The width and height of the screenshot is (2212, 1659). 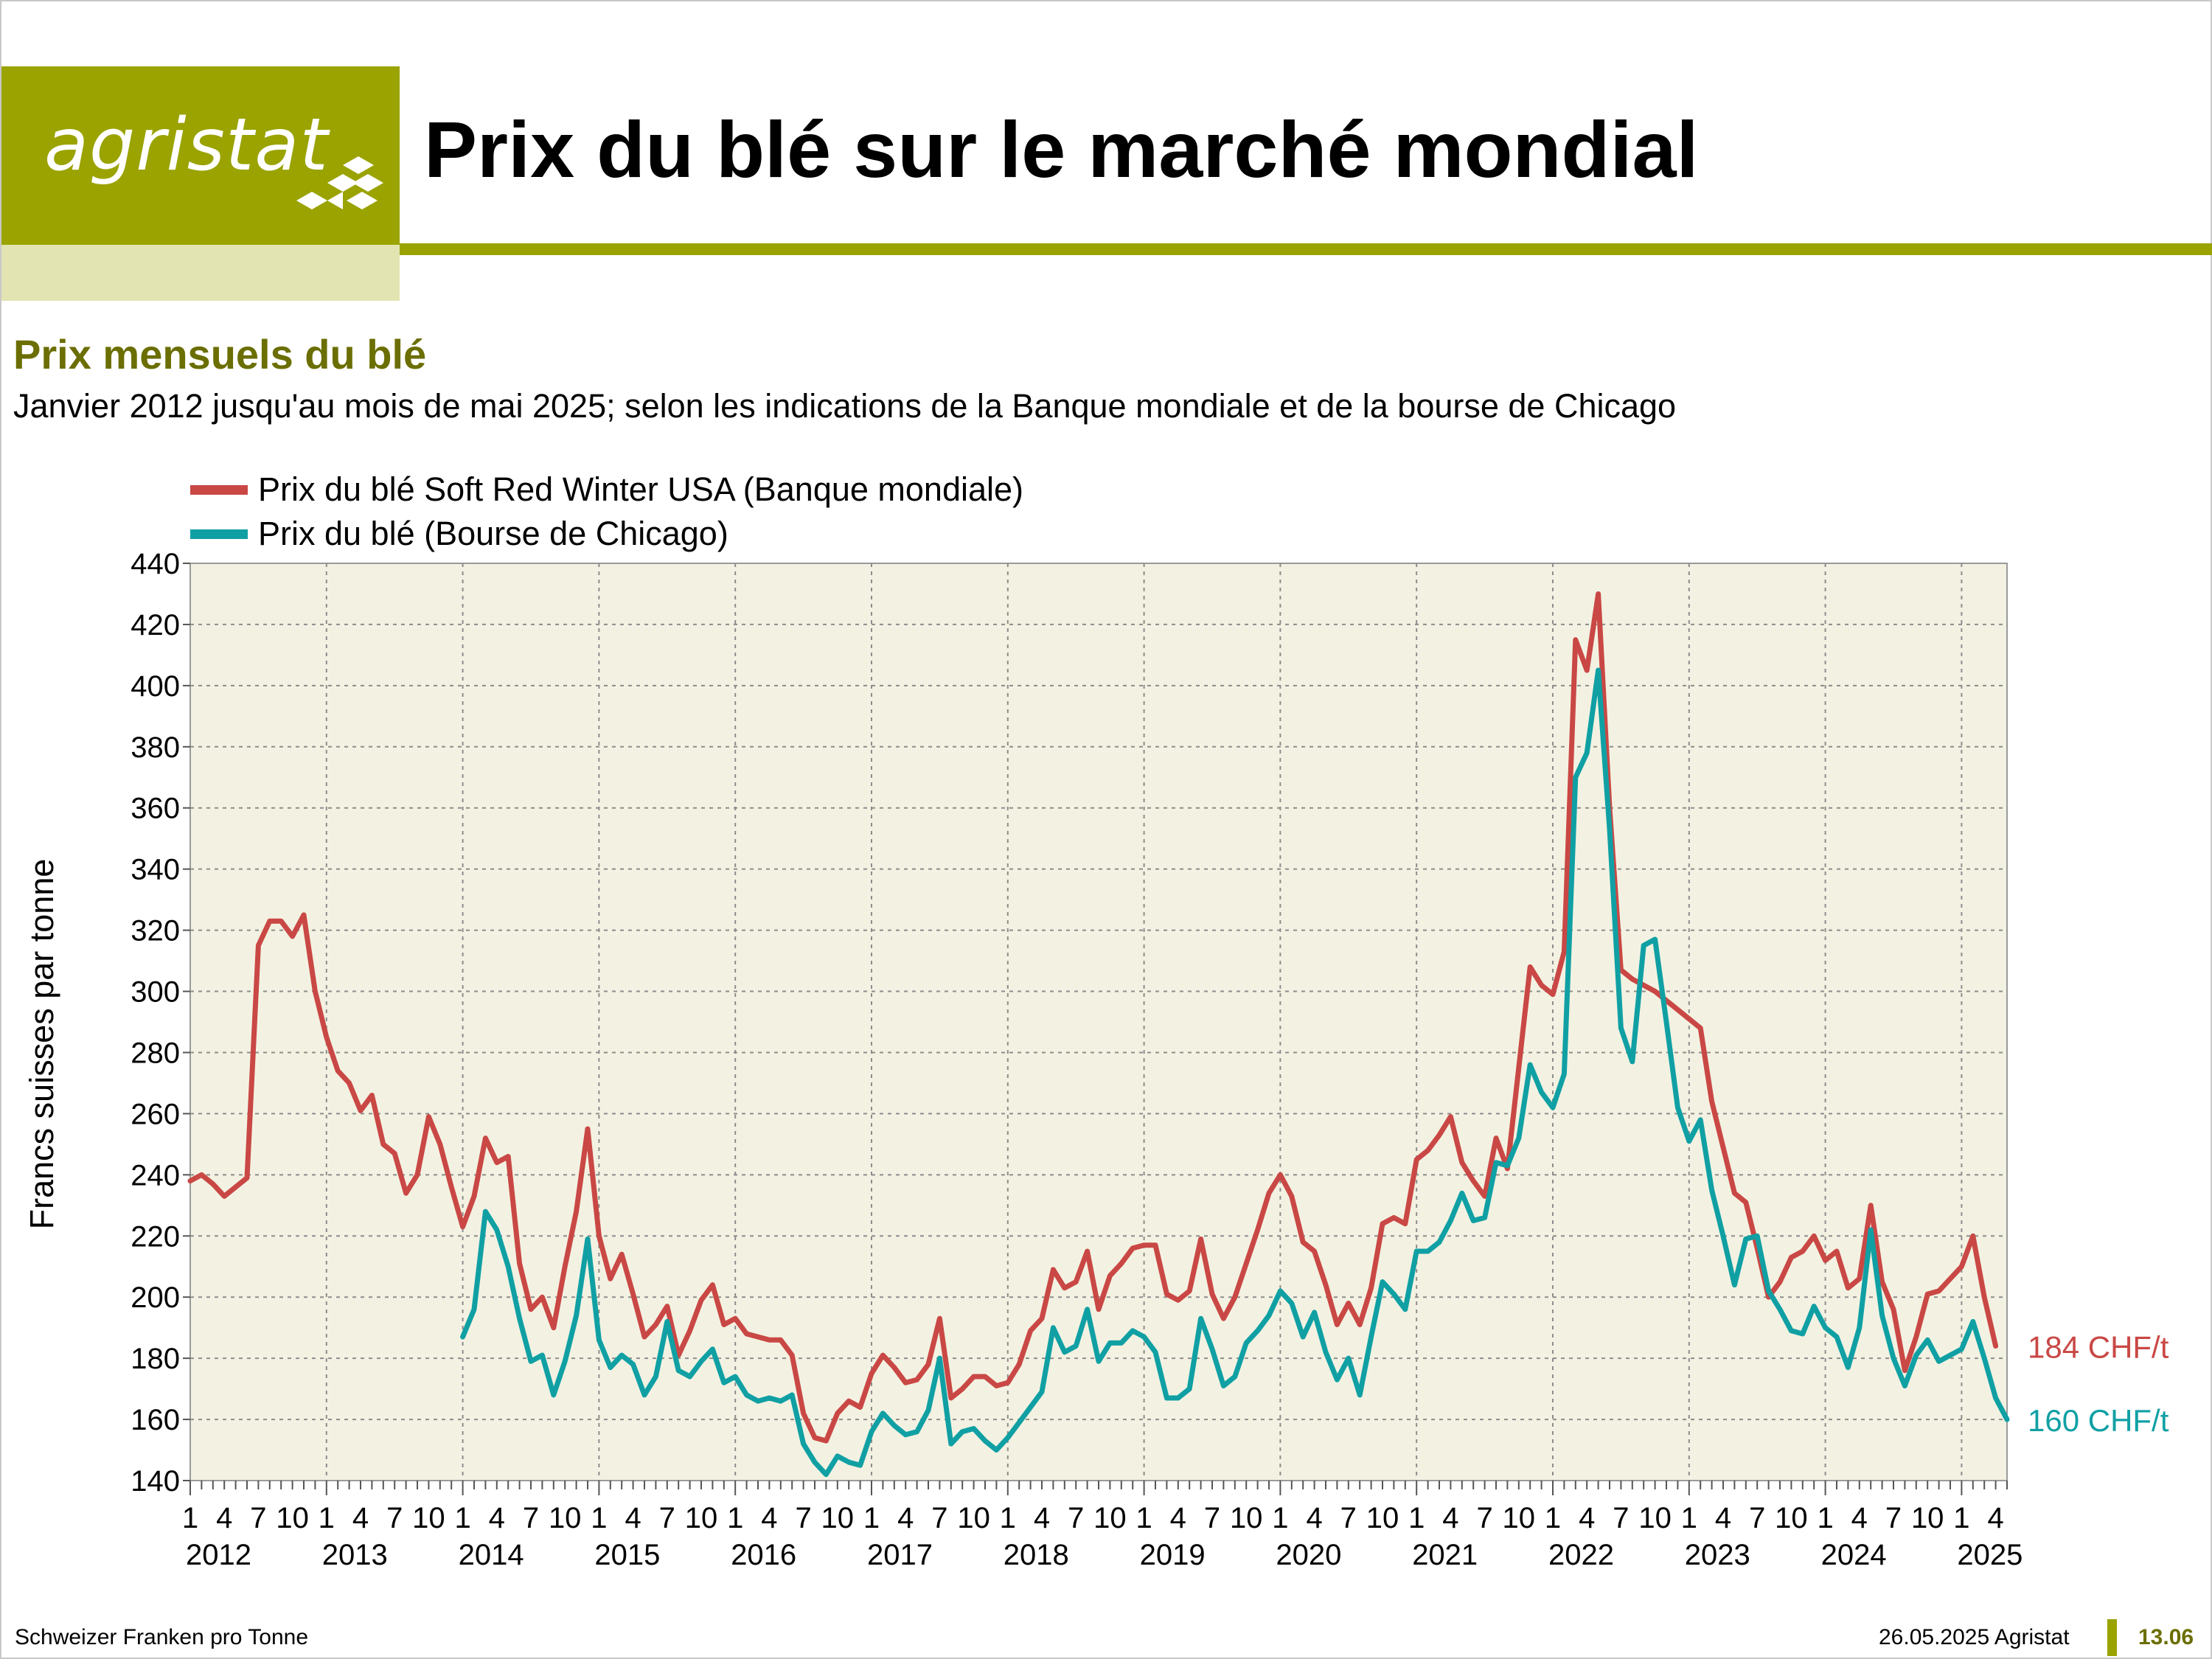 What do you see at coordinates (219, 534) in the screenshot?
I see `legend-swatch-chicago` at bounding box center [219, 534].